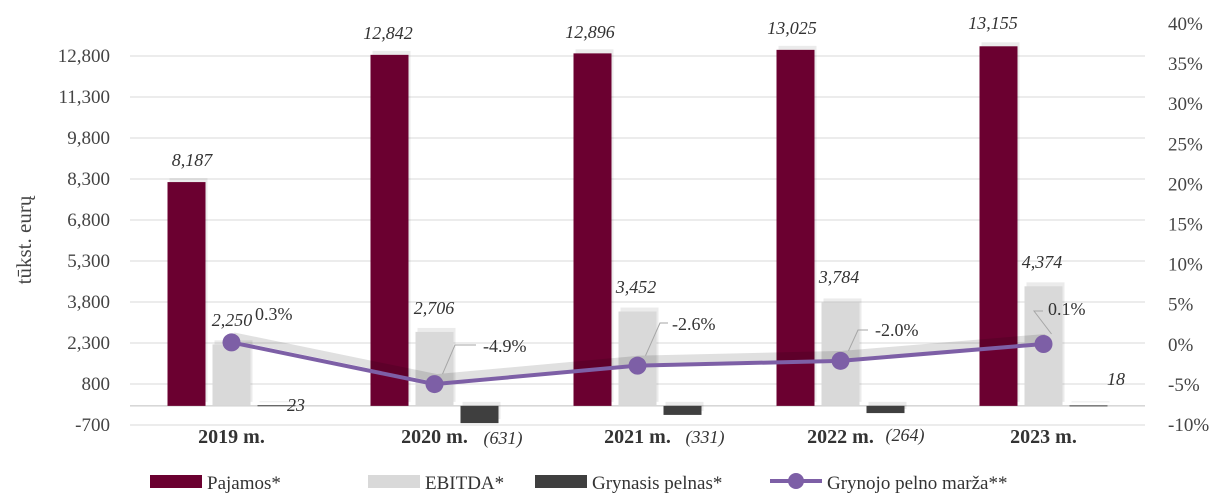  What do you see at coordinates (244, 483) in the screenshot?
I see `legend-label: Pajamos*` at bounding box center [244, 483].